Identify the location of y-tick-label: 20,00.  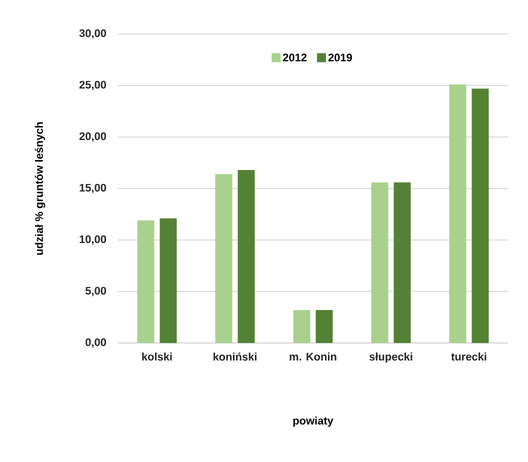
(92, 137).